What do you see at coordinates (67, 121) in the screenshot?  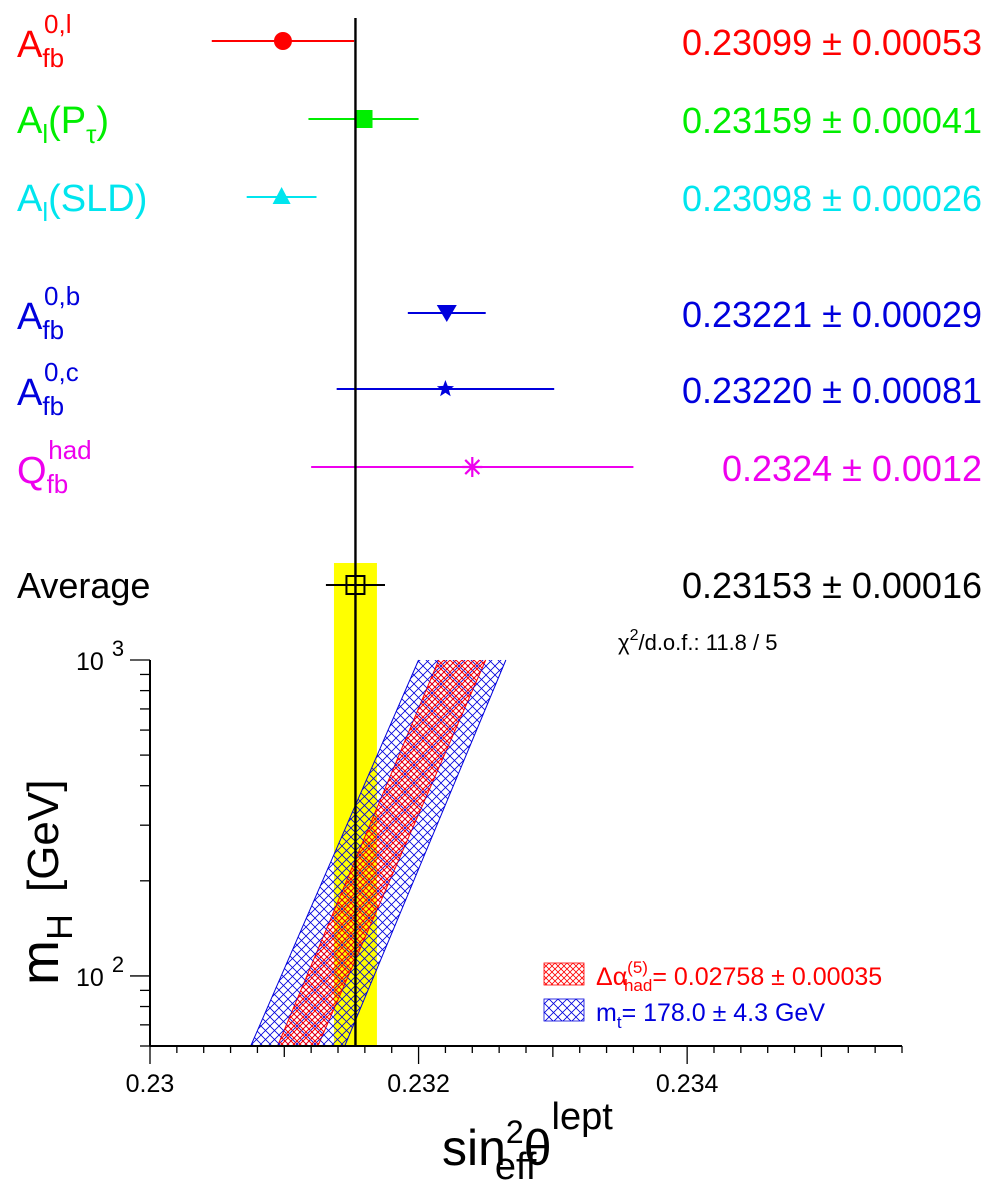 I see `label-tail: (P` at bounding box center [67, 121].